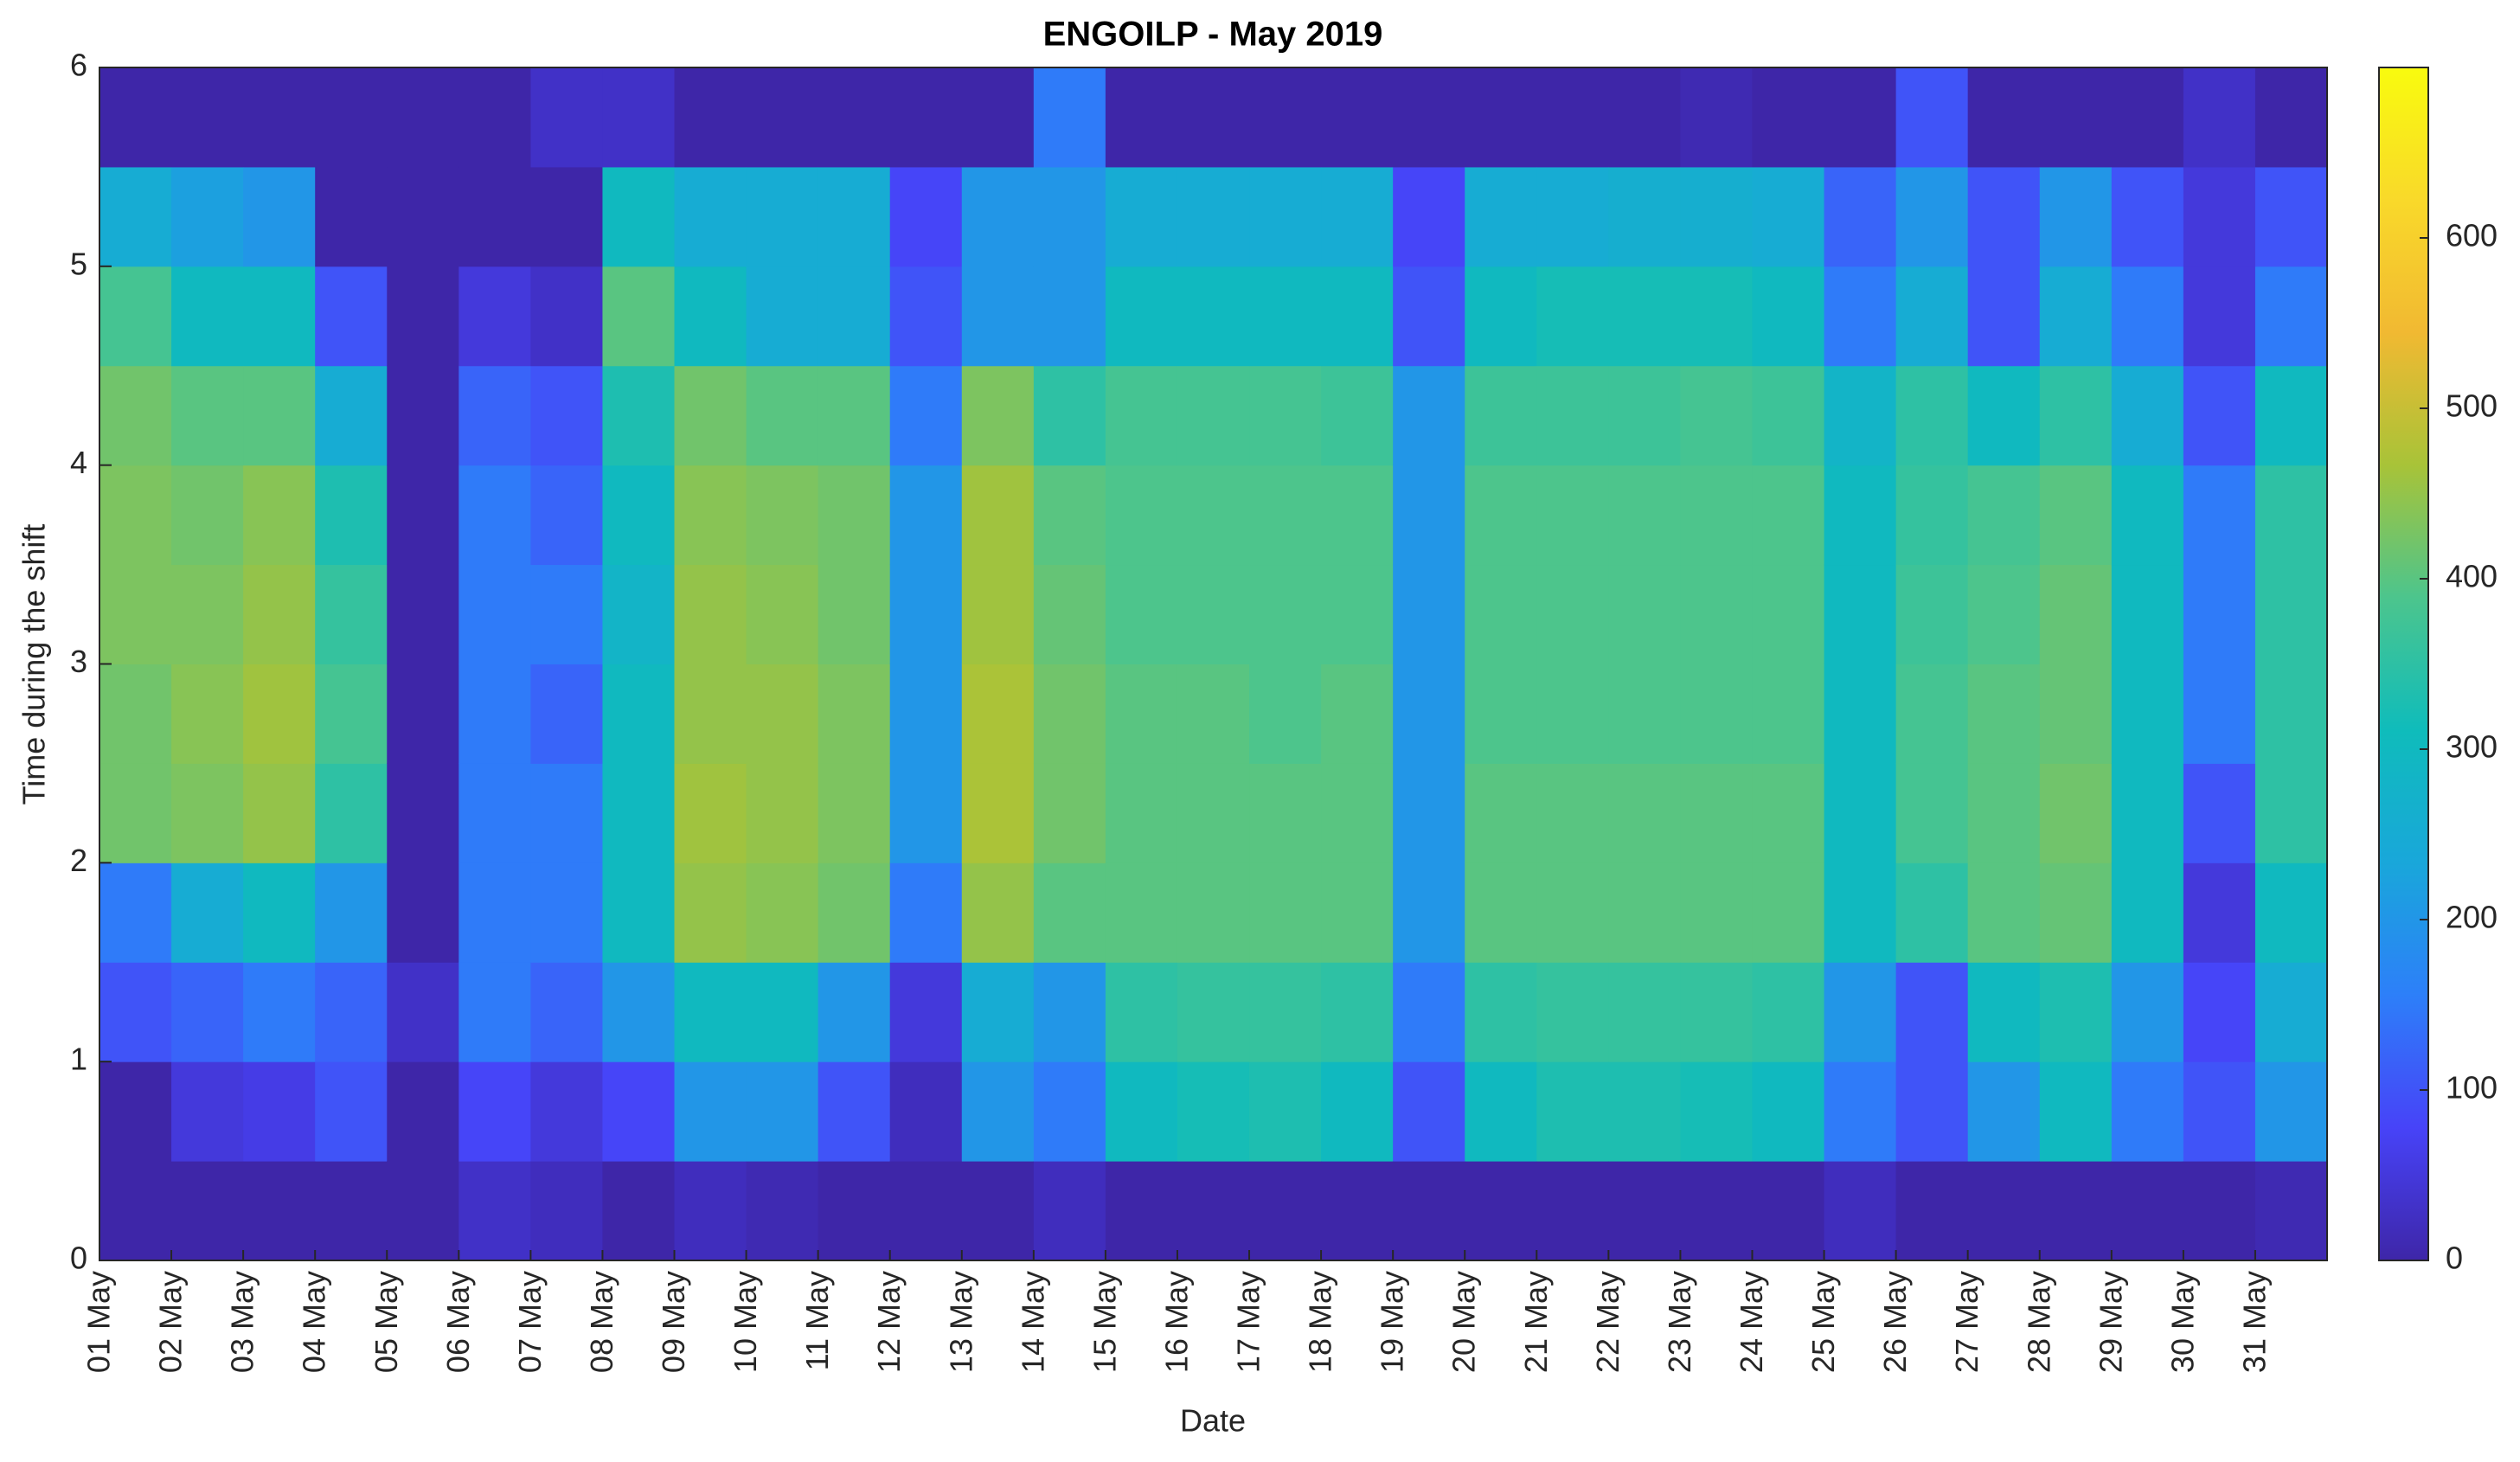  What do you see at coordinates (1895, 1322) in the screenshot?
I see `x-tick-label: 26 May` at bounding box center [1895, 1322].